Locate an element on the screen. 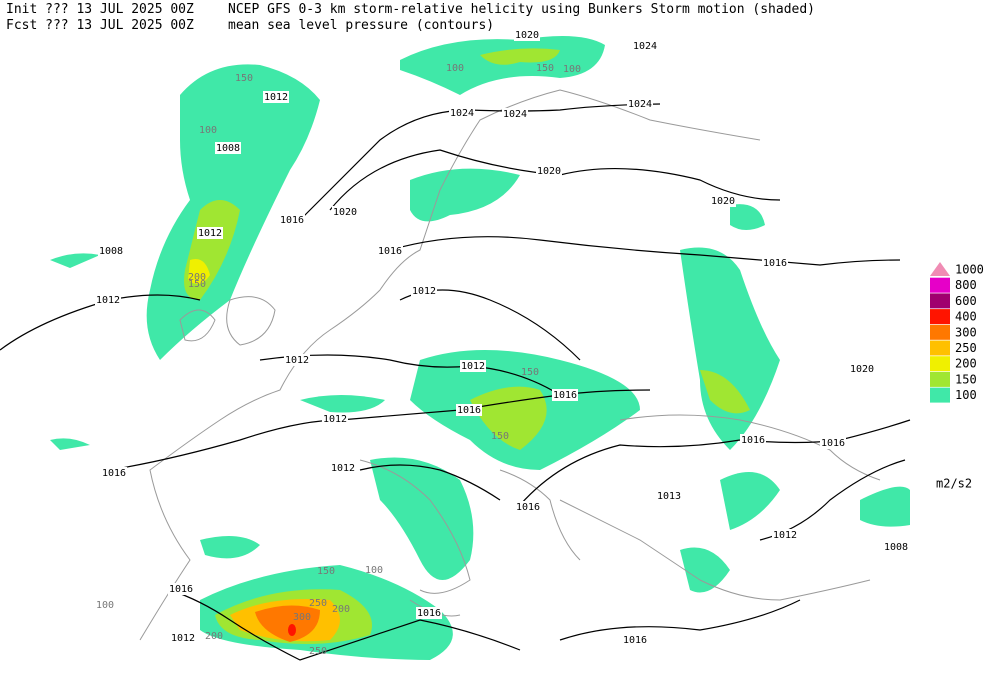 The width and height of the screenshot is (1000, 680). legend-label: 250 is located at coordinates (966, 348).